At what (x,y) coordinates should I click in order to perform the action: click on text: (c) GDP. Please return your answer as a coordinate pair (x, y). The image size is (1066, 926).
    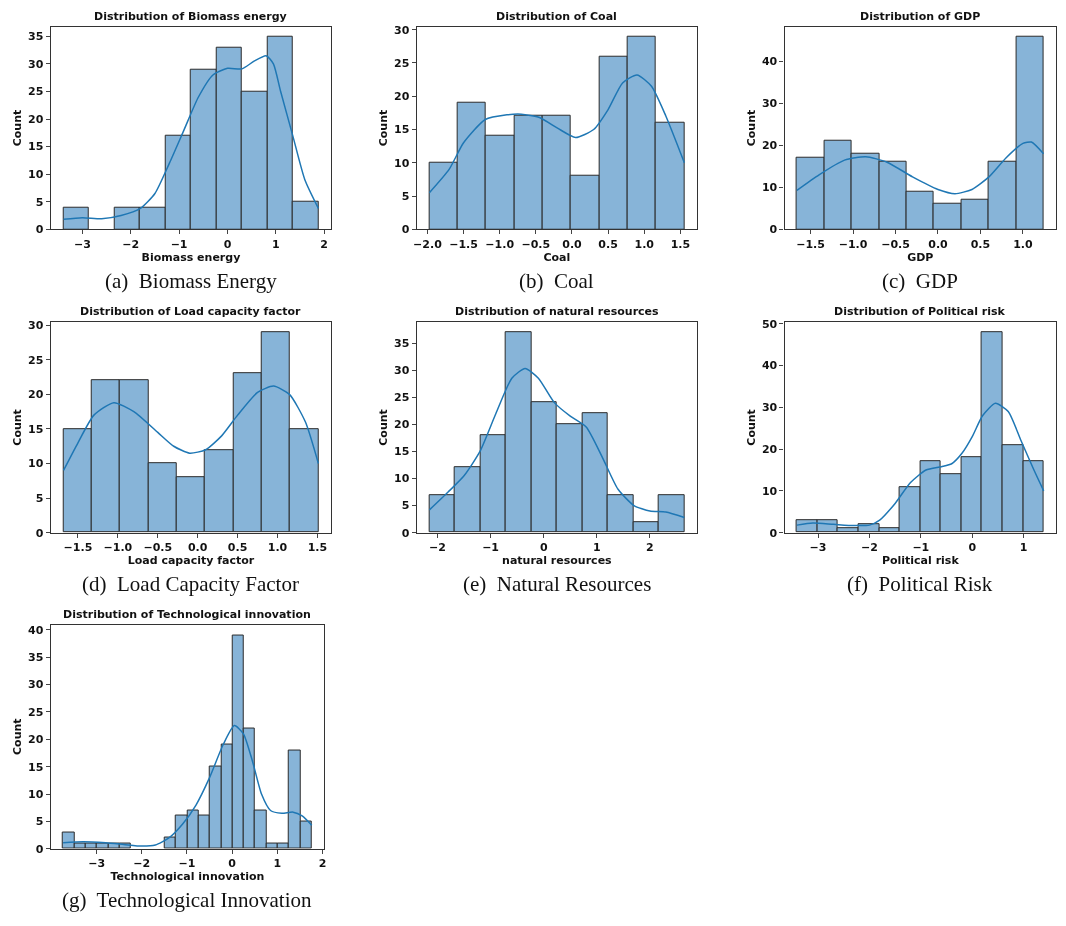
    Looking at the image, I should click on (920, 281).